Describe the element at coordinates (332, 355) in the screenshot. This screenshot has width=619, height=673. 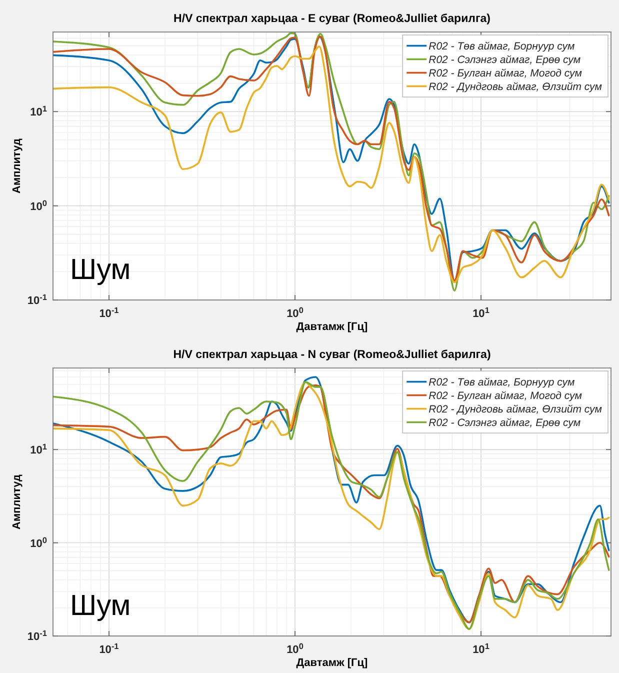
I see `chart-title: H/V спектрал харьцаа - N суваг (Romeo&Julliet барилга)` at that location.